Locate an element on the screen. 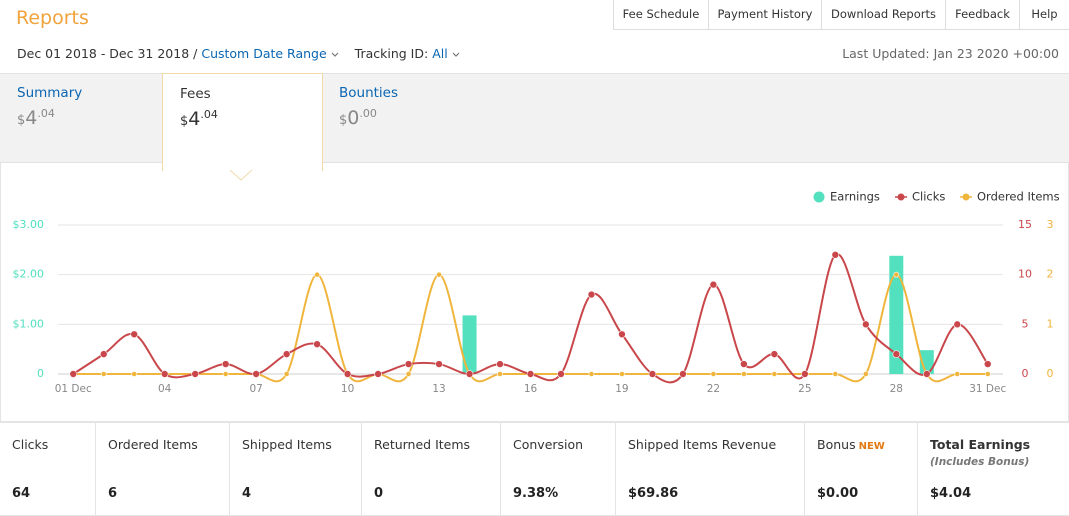  stat-value: 6 is located at coordinates (113, 493).